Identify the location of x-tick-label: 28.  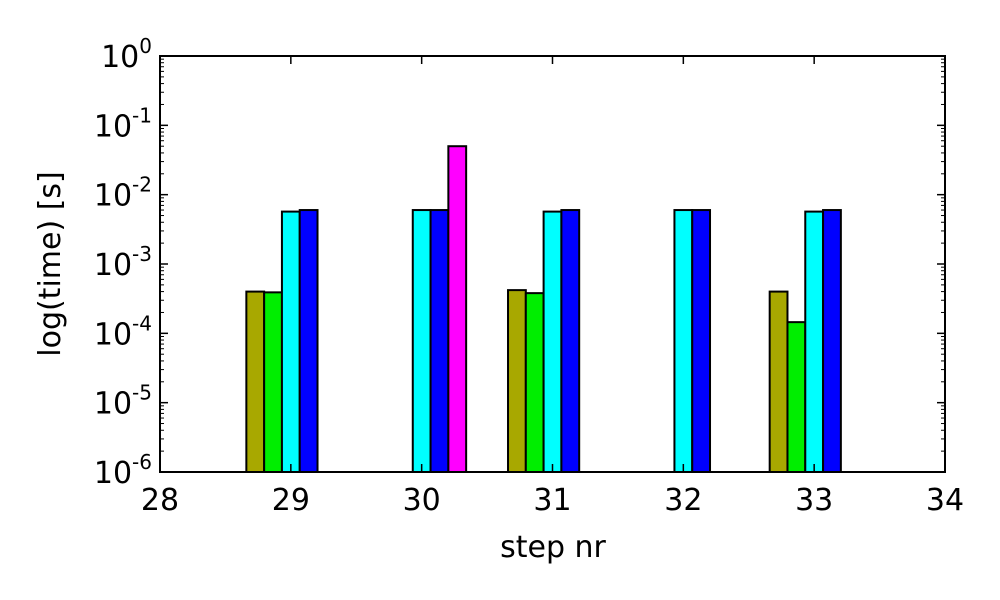
(160, 500).